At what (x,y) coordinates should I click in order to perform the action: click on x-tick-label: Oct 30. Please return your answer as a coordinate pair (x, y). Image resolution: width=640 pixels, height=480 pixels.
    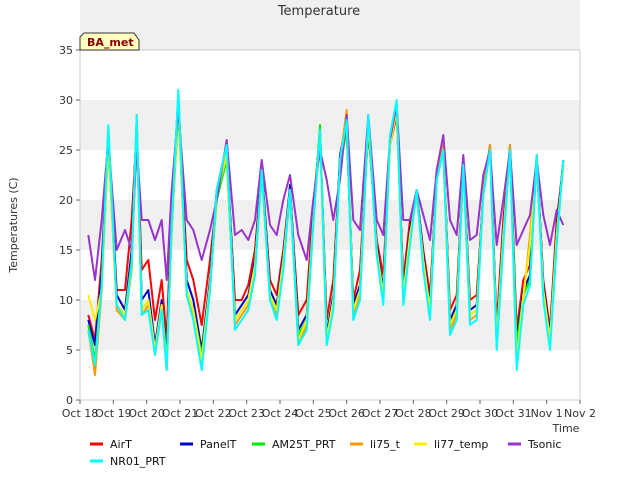
    Looking at the image, I should click on (480, 413).